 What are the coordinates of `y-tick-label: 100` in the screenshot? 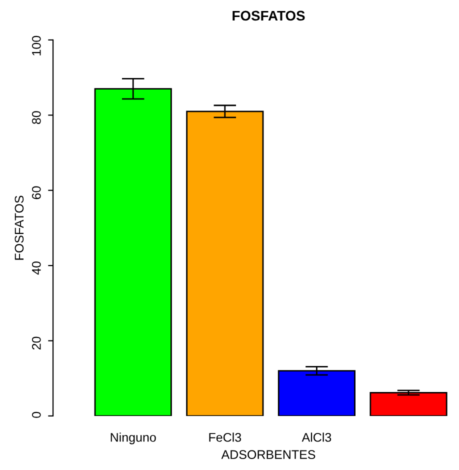 It's located at (36, 46).